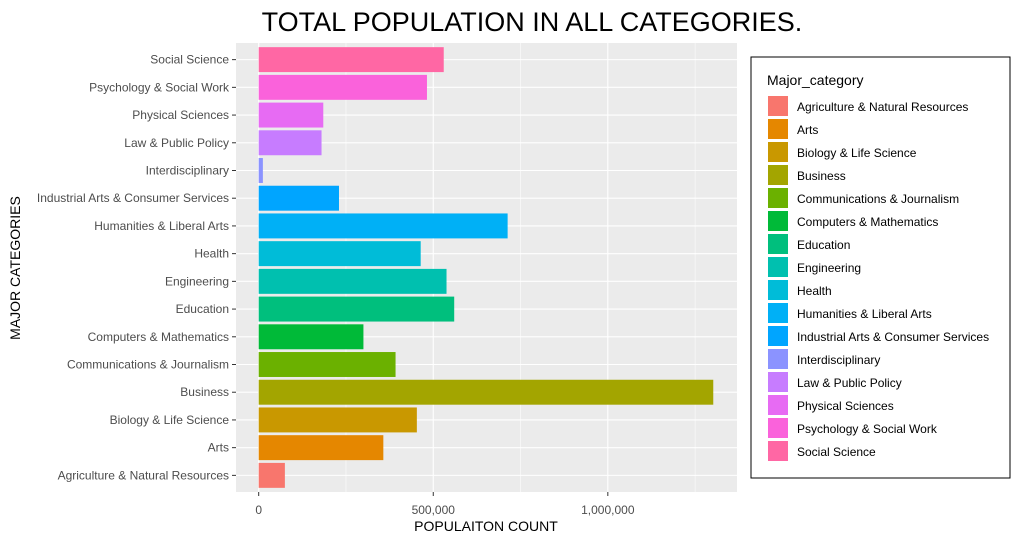 This screenshot has height=542, width=1018. What do you see at coordinates (815, 80) in the screenshot?
I see `legend-title: Major_category` at bounding box center [815, 80].